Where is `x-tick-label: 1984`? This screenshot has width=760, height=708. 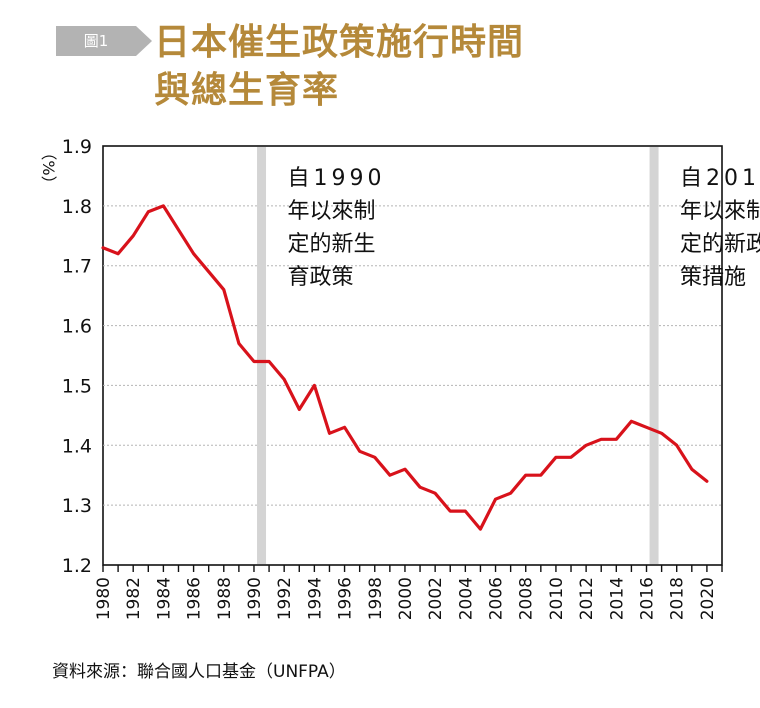
x-tick-label: 1984 is located at coordinates (164, 598).